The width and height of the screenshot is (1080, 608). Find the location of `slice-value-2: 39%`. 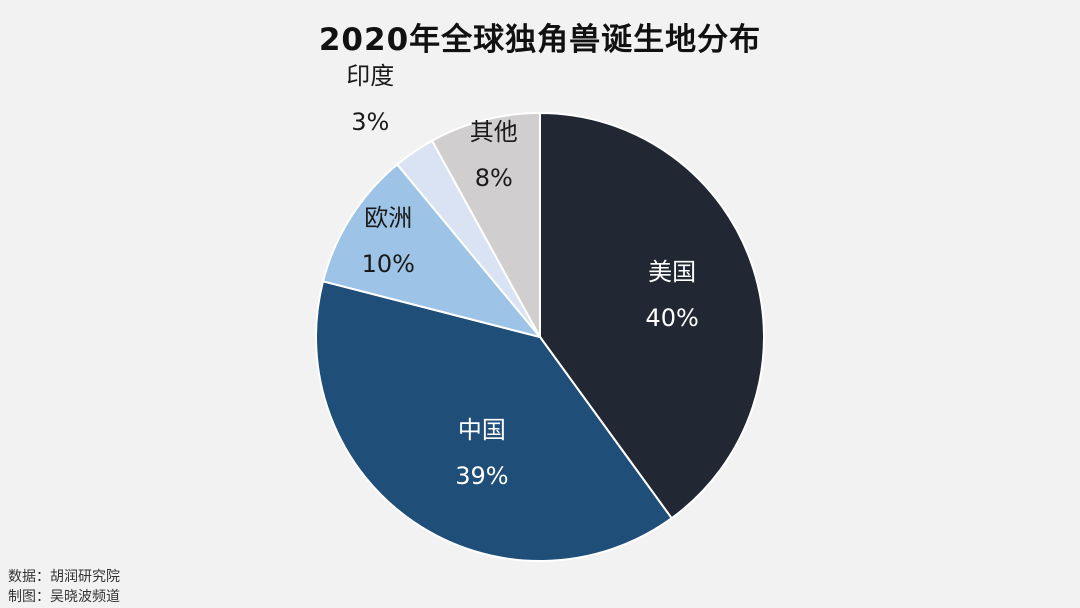

slice-value-2: 39% is located at coordinates (481, 476).